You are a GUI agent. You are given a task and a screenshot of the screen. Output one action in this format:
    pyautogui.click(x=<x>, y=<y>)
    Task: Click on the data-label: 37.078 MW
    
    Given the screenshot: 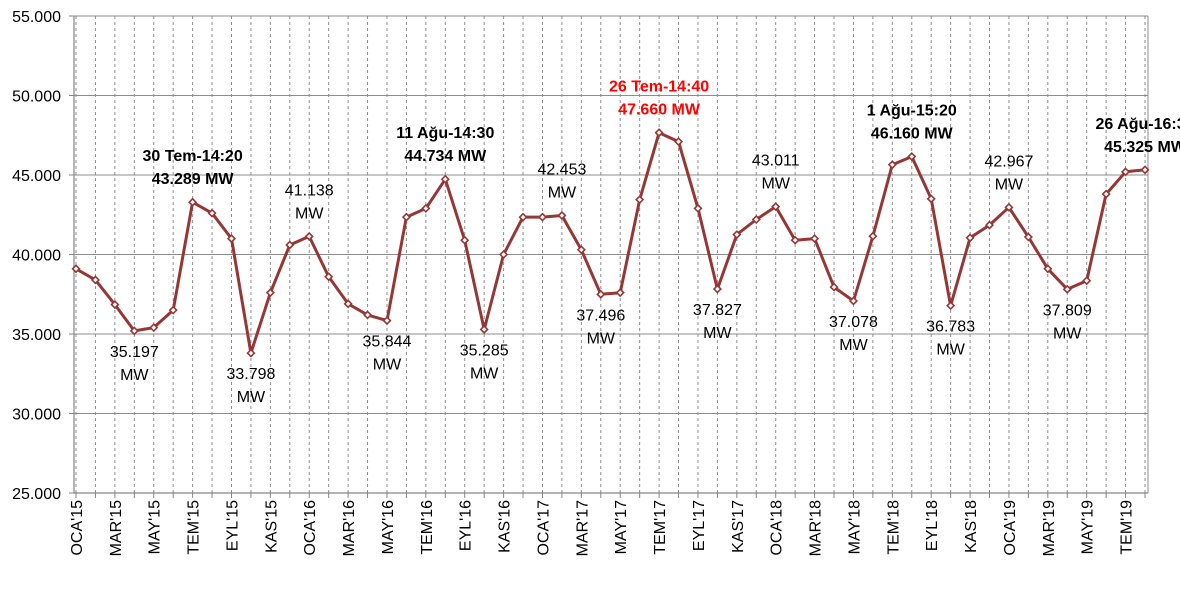 What is the action you would take?
    pyautogui.click(x=853, y=334)
    